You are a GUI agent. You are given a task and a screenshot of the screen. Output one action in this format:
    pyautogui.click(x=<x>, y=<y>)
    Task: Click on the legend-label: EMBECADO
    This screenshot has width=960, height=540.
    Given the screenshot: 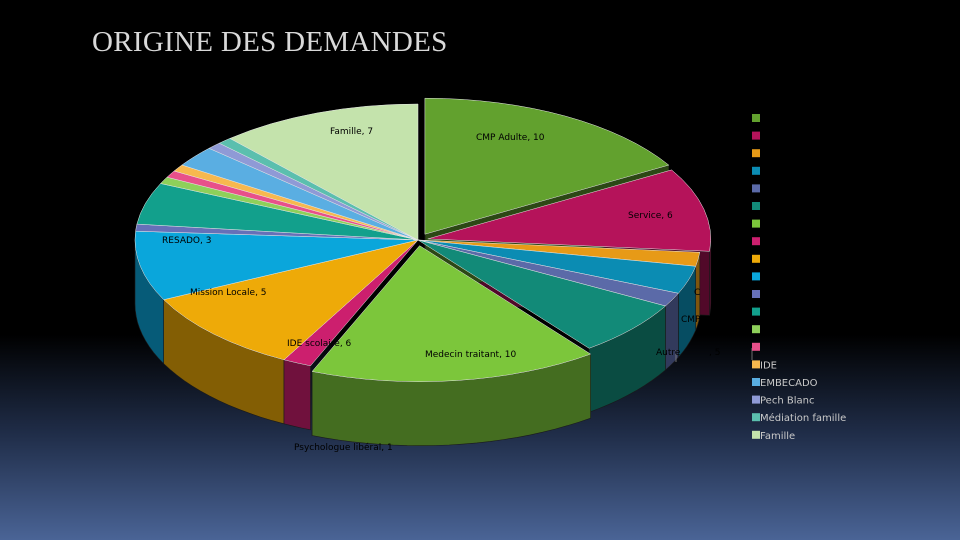 What is the action you would take?
    pyautogui.click(x=789, y=383)
    